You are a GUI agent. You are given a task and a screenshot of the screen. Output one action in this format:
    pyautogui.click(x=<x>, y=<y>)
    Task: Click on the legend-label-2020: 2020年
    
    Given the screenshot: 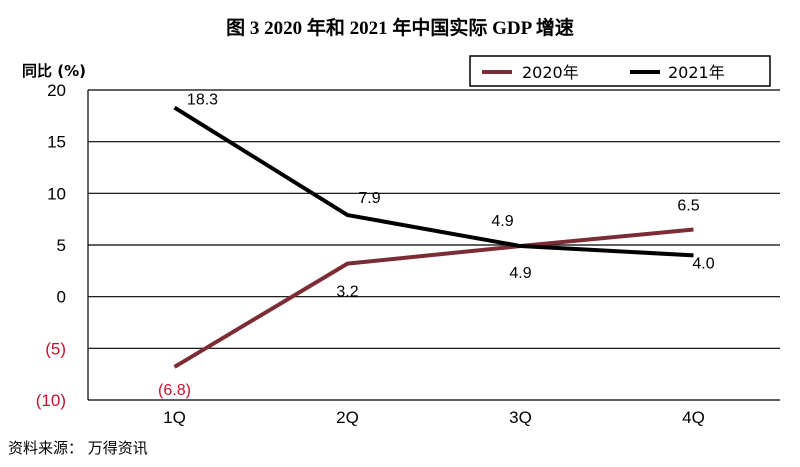 What is the action you would take?
    pyautogui.click(x=550, y=72)
    